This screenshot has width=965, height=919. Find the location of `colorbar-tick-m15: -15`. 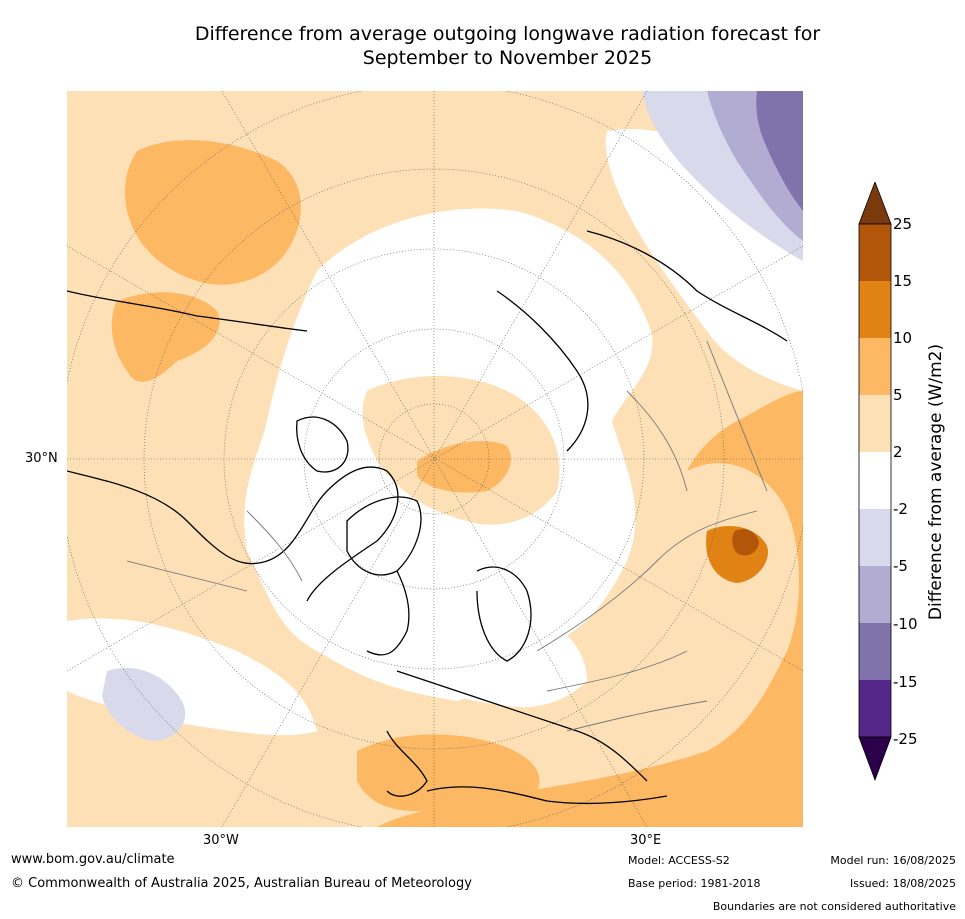

colorbar-tick-m15: -15 is located at coordinates (905, 682).